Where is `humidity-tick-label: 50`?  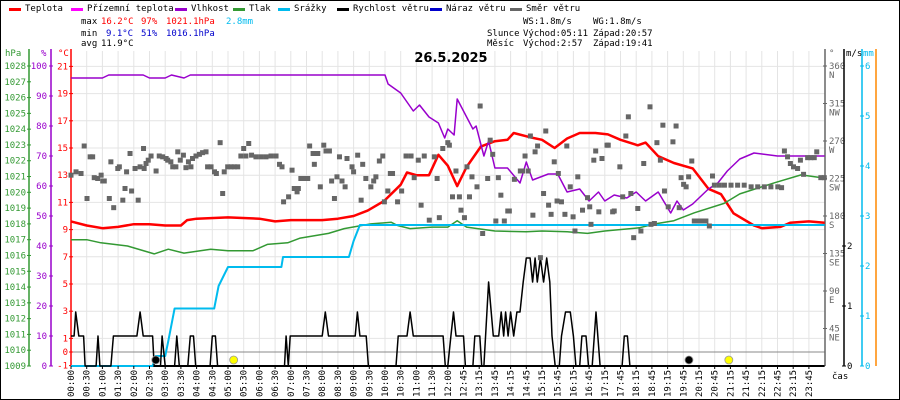
humidity-tick-label: 50 is located at coordinates (41, 217).